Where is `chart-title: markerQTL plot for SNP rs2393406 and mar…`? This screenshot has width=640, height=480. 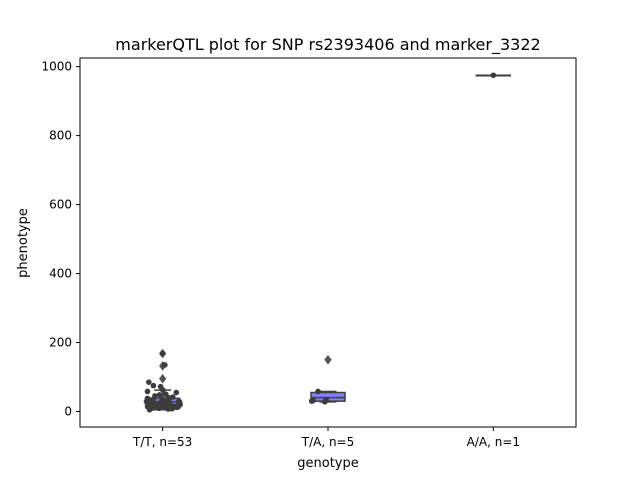
chart-title: markerQTL plot for SNP rs2393406 and mar… is located at coordinates (327, 45).